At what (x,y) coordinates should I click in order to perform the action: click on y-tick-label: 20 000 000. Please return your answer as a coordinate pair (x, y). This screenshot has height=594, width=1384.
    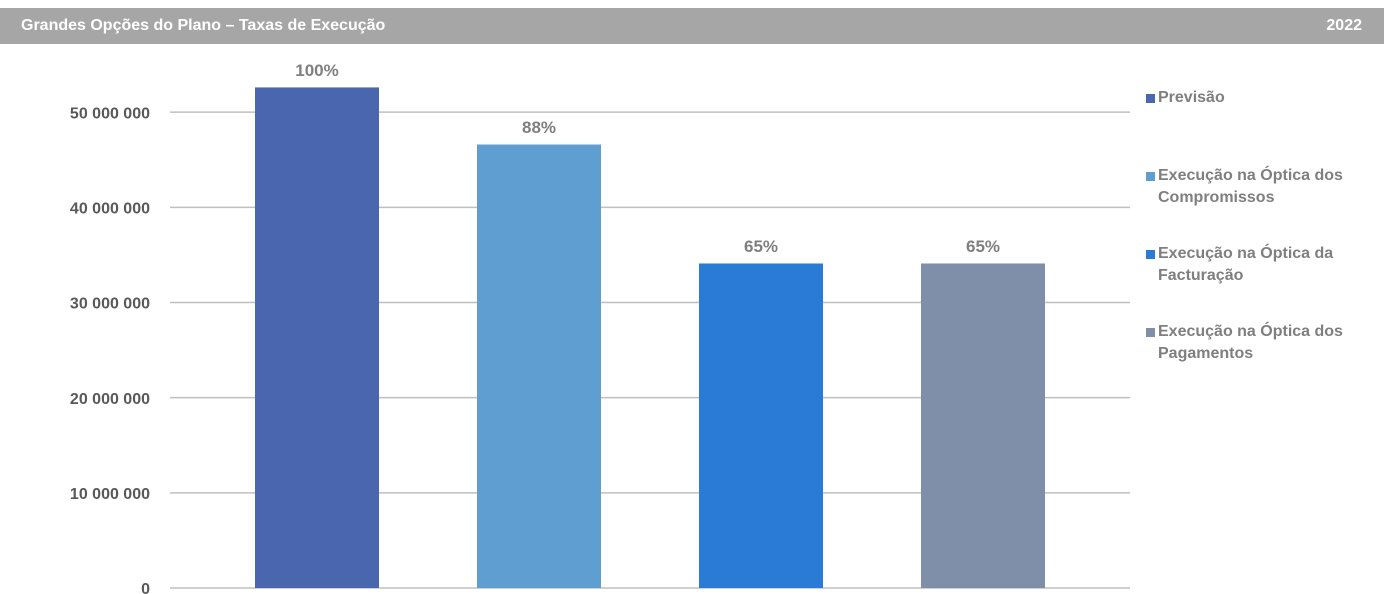
    Looking at the image, I should click on (110, 399).